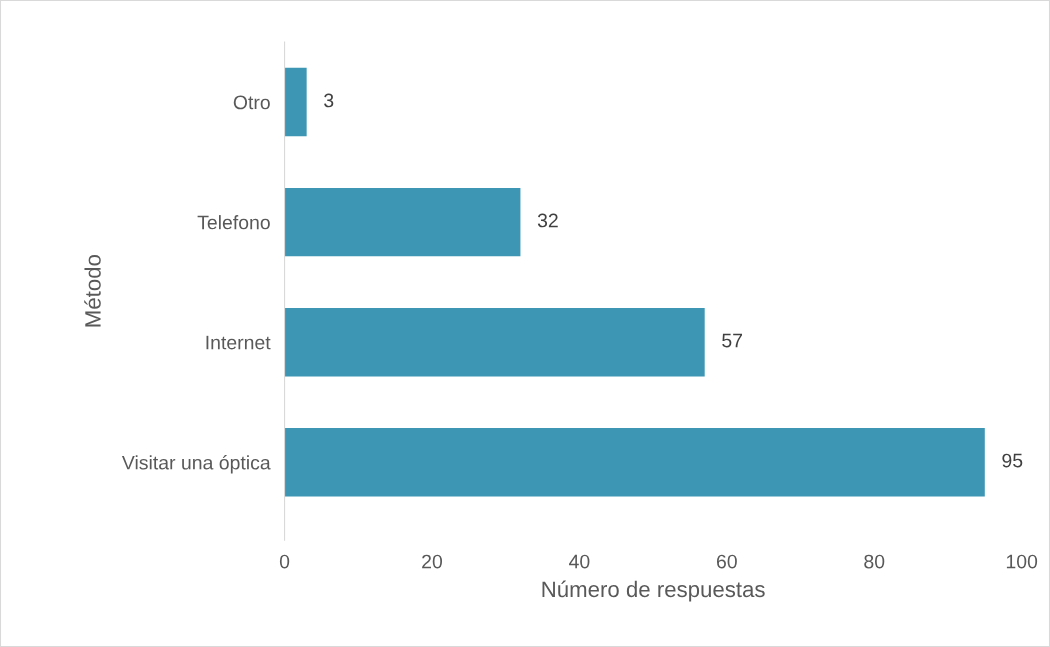 The width and height of the screenshot is (1050, 647). Describe the element at coordinates (874, 561) in the screenshot. I see `x-tick-label: 80` at that location.